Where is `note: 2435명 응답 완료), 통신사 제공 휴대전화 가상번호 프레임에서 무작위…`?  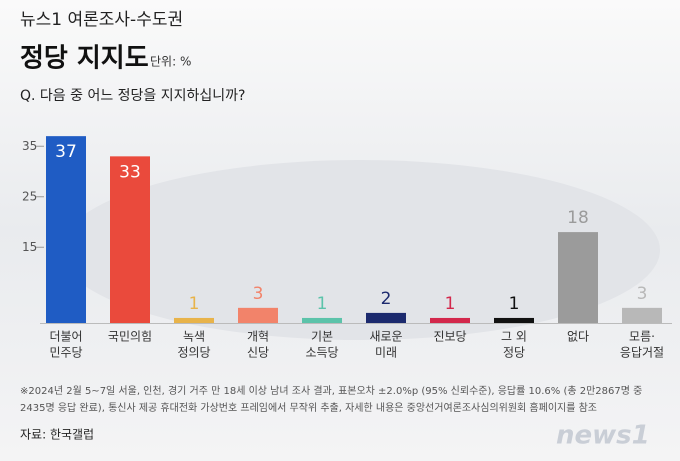 note: 2435명 응답 완료), 통신사 제공 휴대전화 가상번호 프레임에서 무작위… is located at coordinates (308, 407).